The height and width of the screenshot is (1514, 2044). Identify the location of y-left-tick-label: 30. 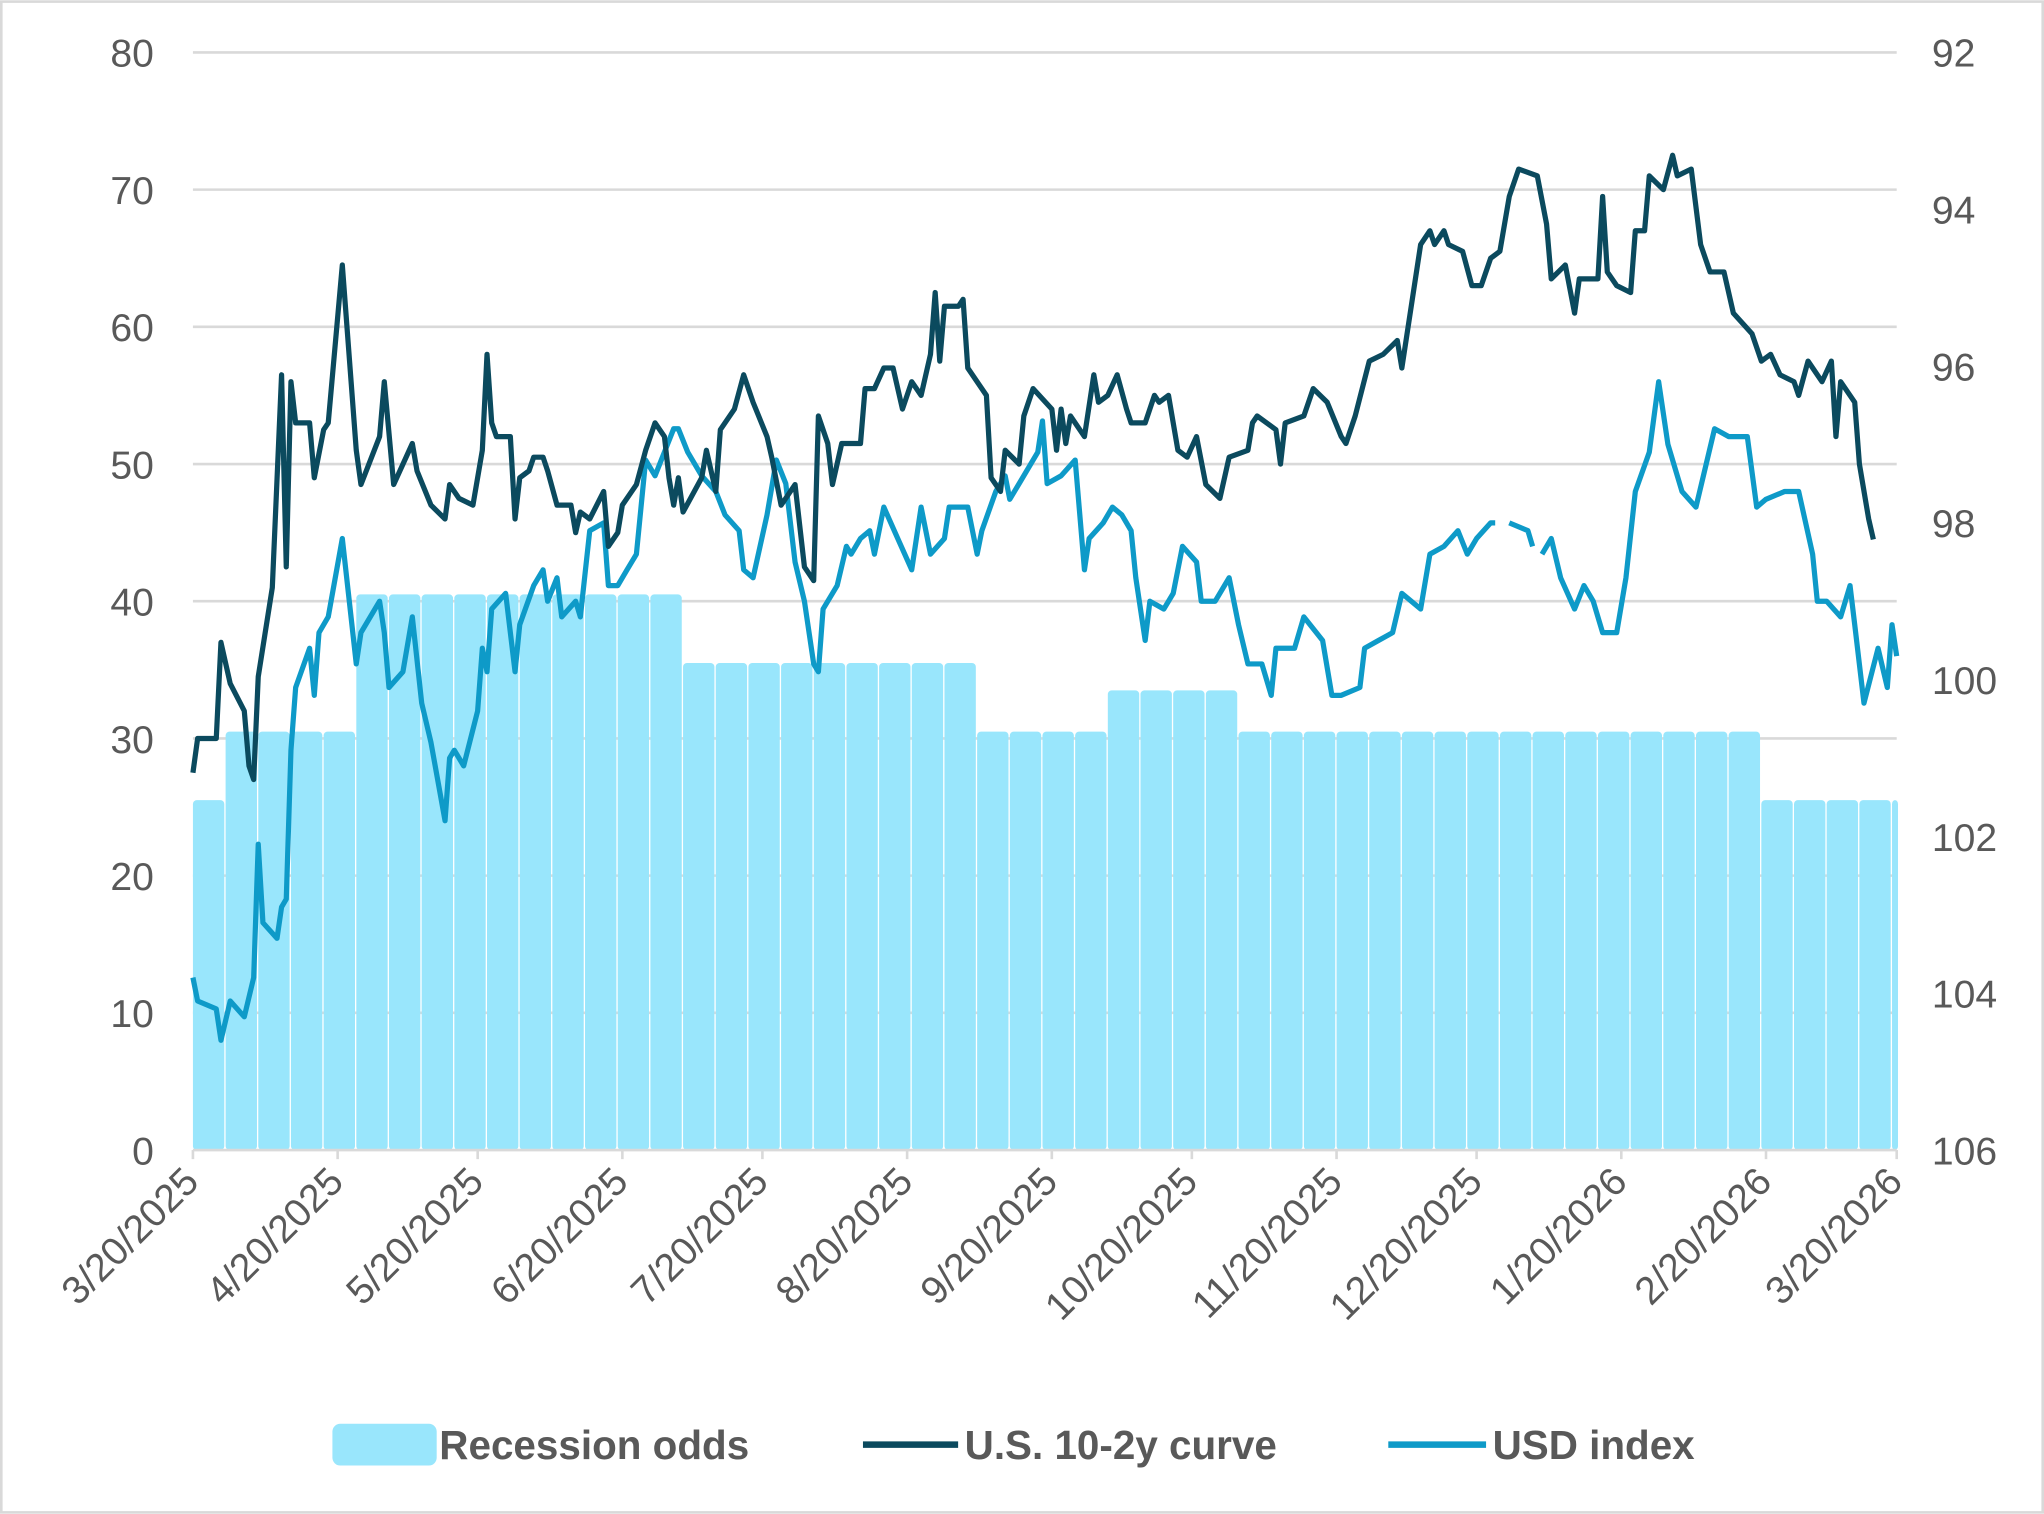
(131, 740).